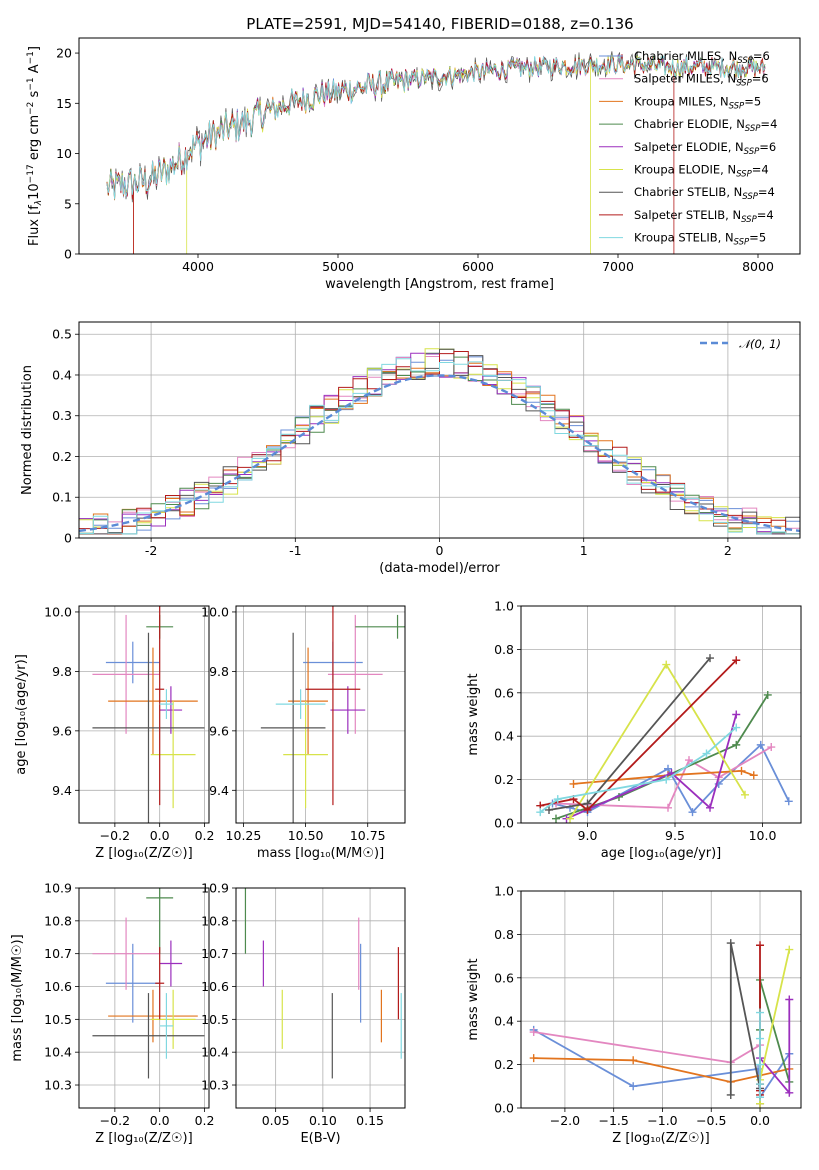  I want to click on spectrum-lines, so click(436, 152).